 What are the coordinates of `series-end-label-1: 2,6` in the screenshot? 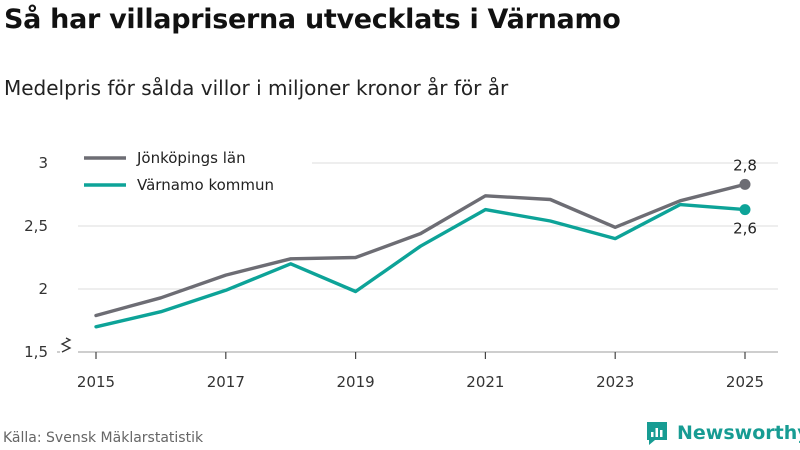 It's located at (745, 229).